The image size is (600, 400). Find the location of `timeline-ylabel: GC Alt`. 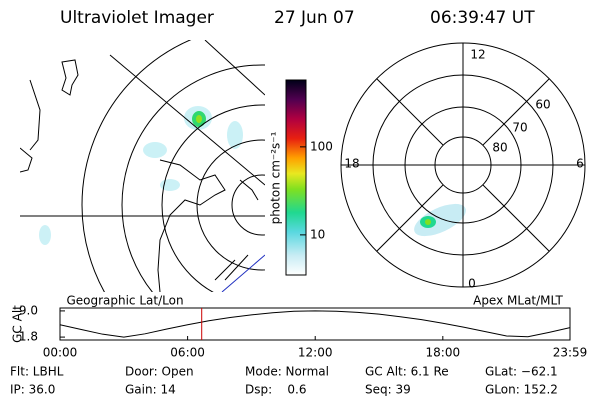

timeline-ylabel: GC Alt is located at coordinates (18, 324).